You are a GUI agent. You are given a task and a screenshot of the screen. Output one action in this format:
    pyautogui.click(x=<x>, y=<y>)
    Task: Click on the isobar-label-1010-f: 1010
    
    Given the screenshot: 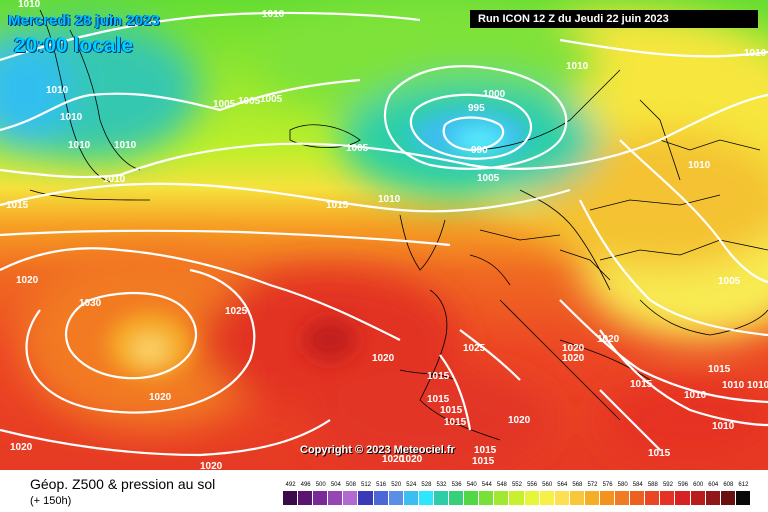 What is the action you would take?
    pyautogui.click(x=125, y=145)
    